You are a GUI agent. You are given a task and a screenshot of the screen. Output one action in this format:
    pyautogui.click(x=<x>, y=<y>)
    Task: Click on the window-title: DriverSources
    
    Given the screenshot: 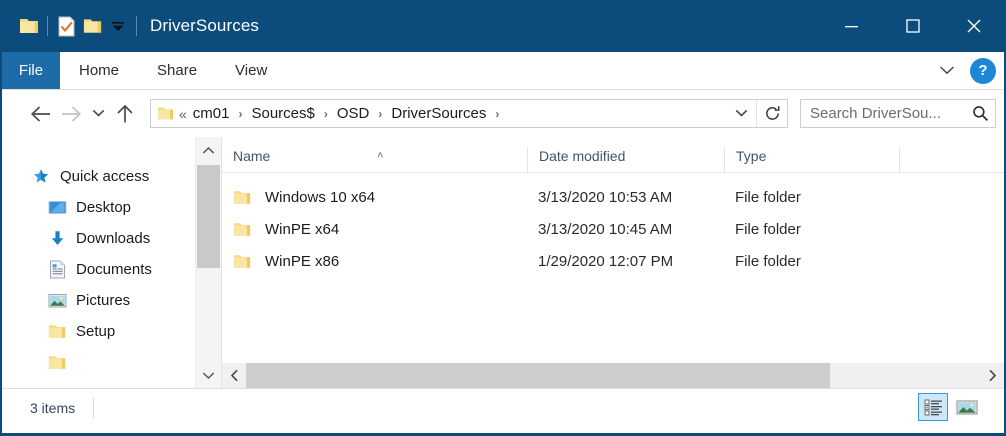 What is the action you would take?
    pyautogui.click(x=204, y=25)
    